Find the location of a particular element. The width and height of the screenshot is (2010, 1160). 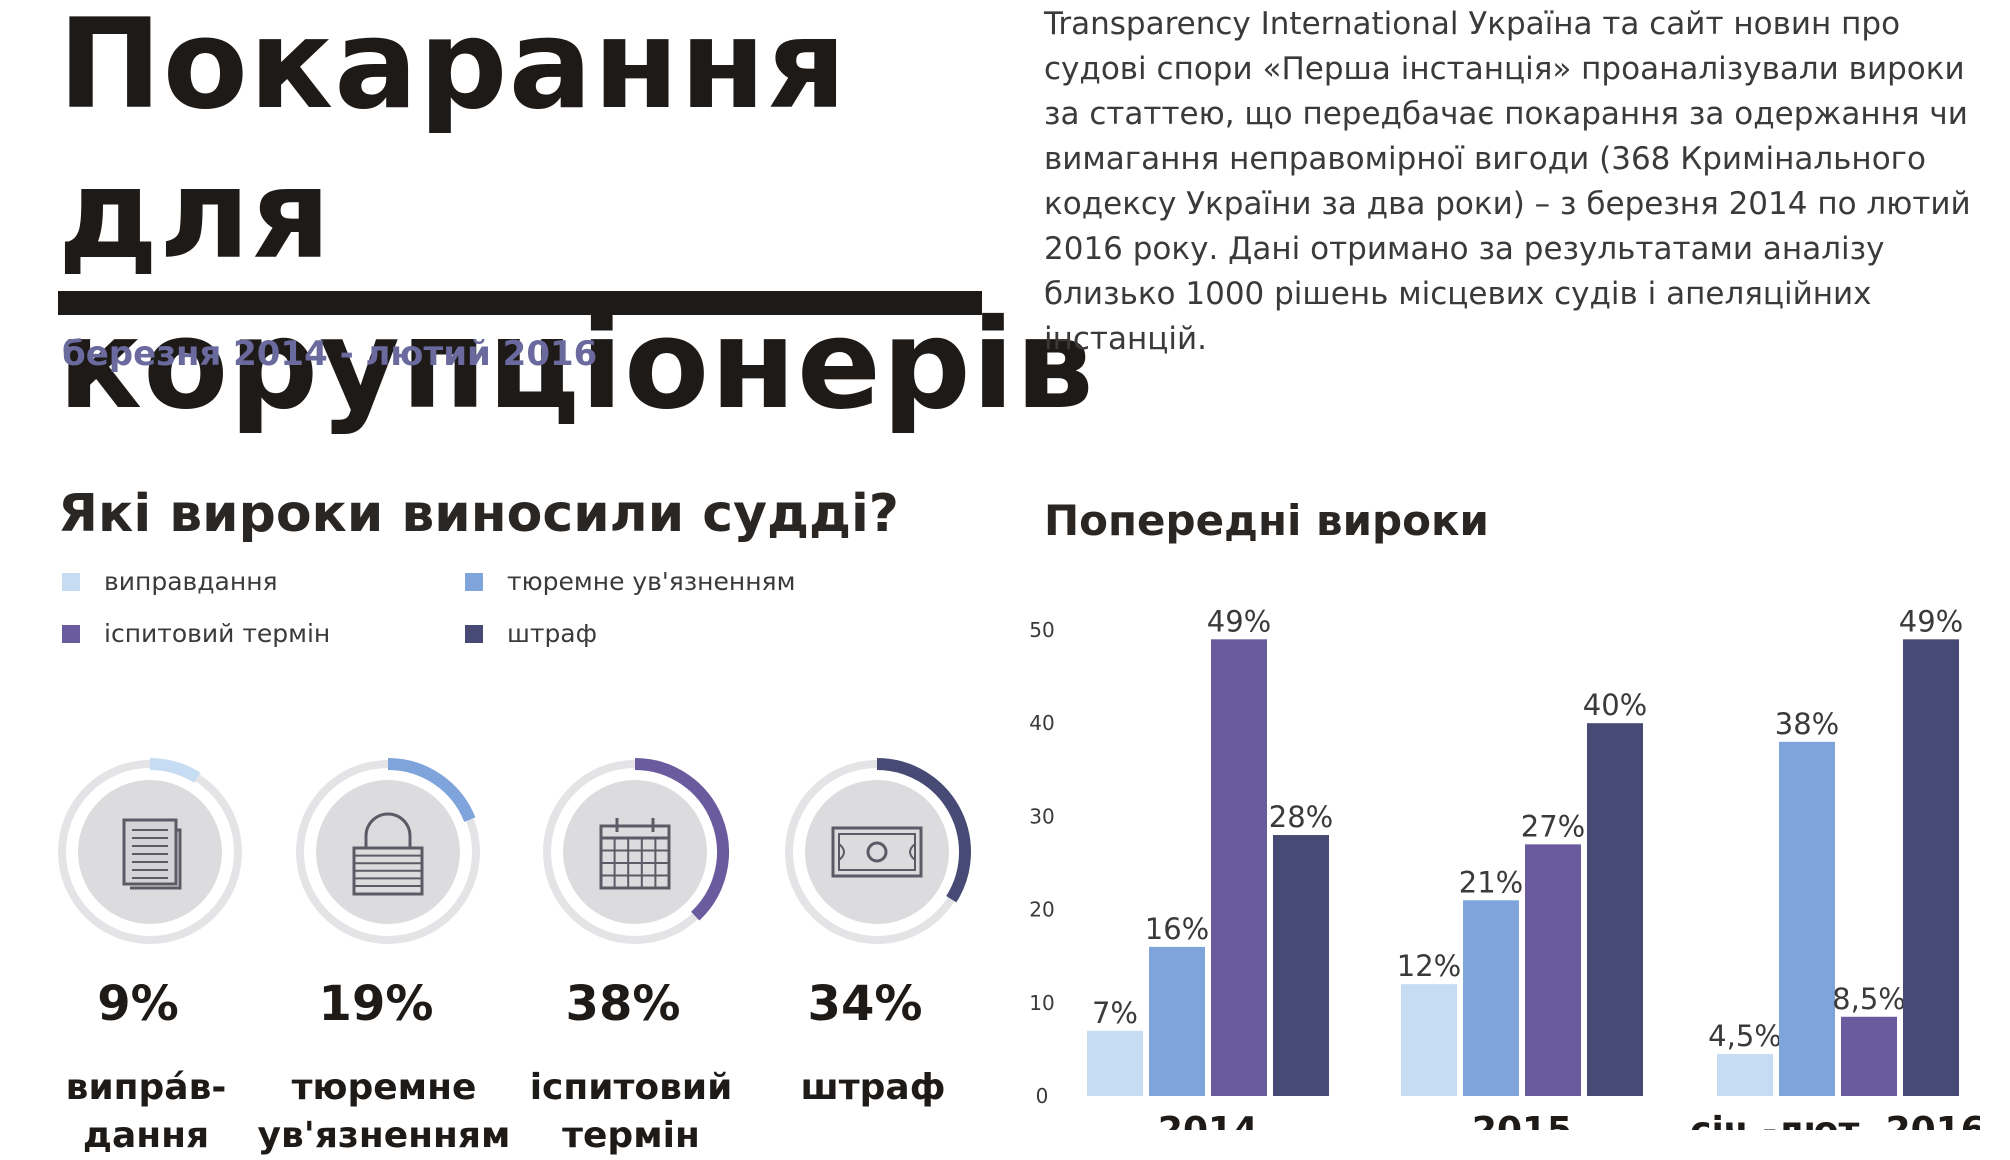

calendar-icon is located at coordinates (635, 854).